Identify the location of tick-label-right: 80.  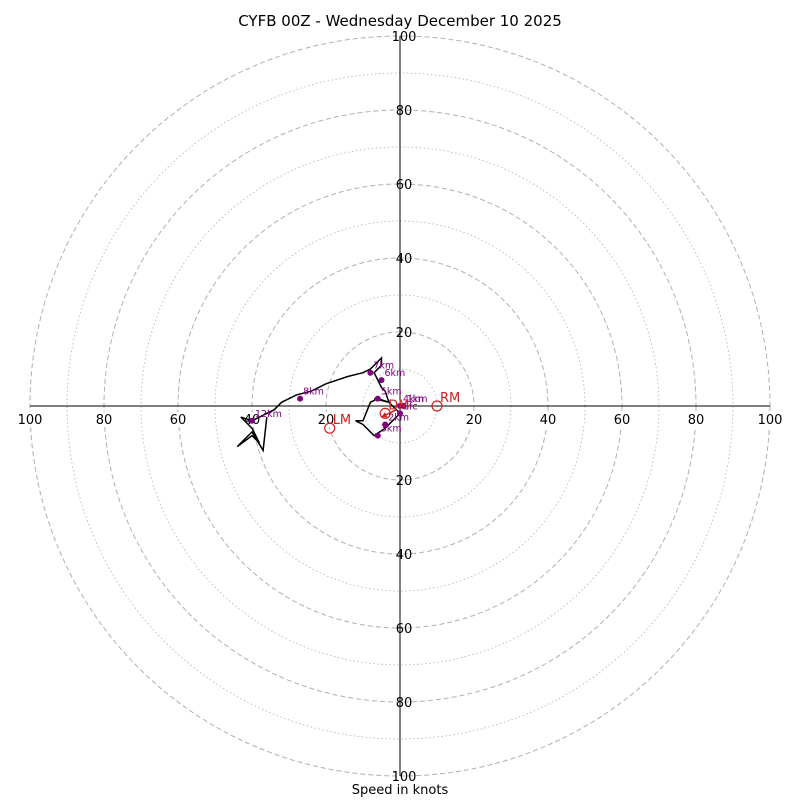
(696, 420).